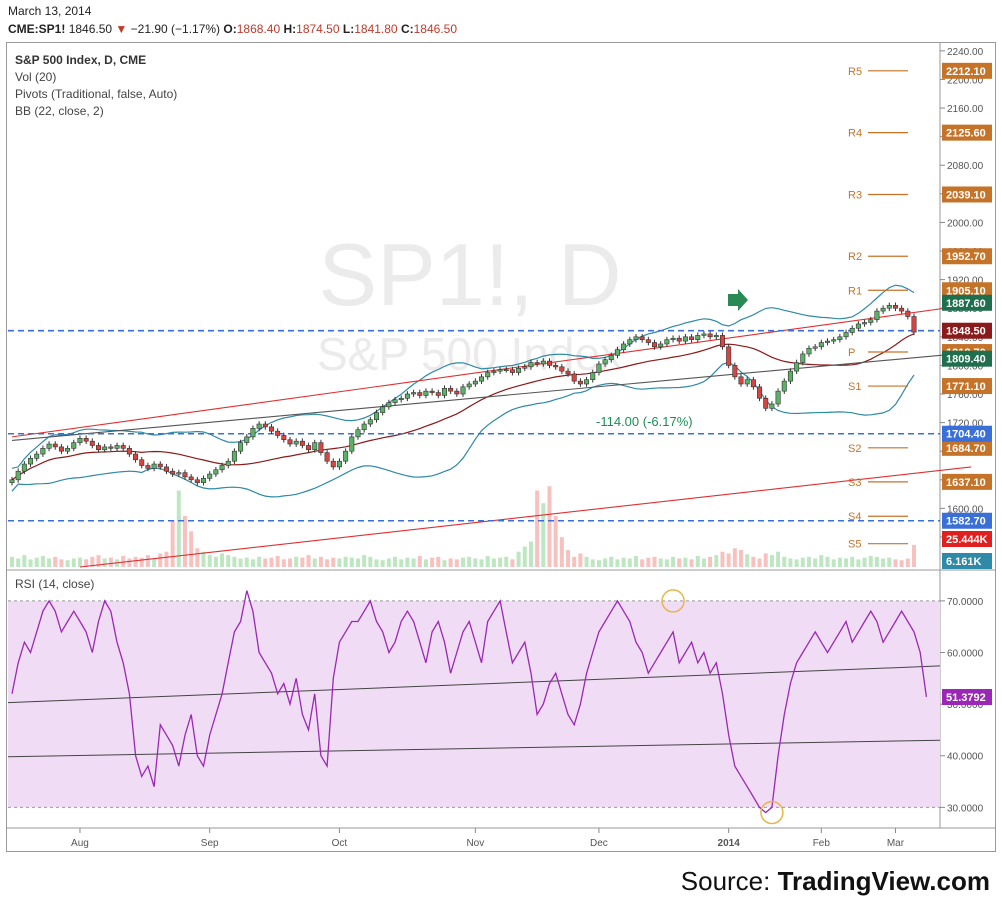  I want to click on volume-average-label: 6.161K, so click(964, 562).